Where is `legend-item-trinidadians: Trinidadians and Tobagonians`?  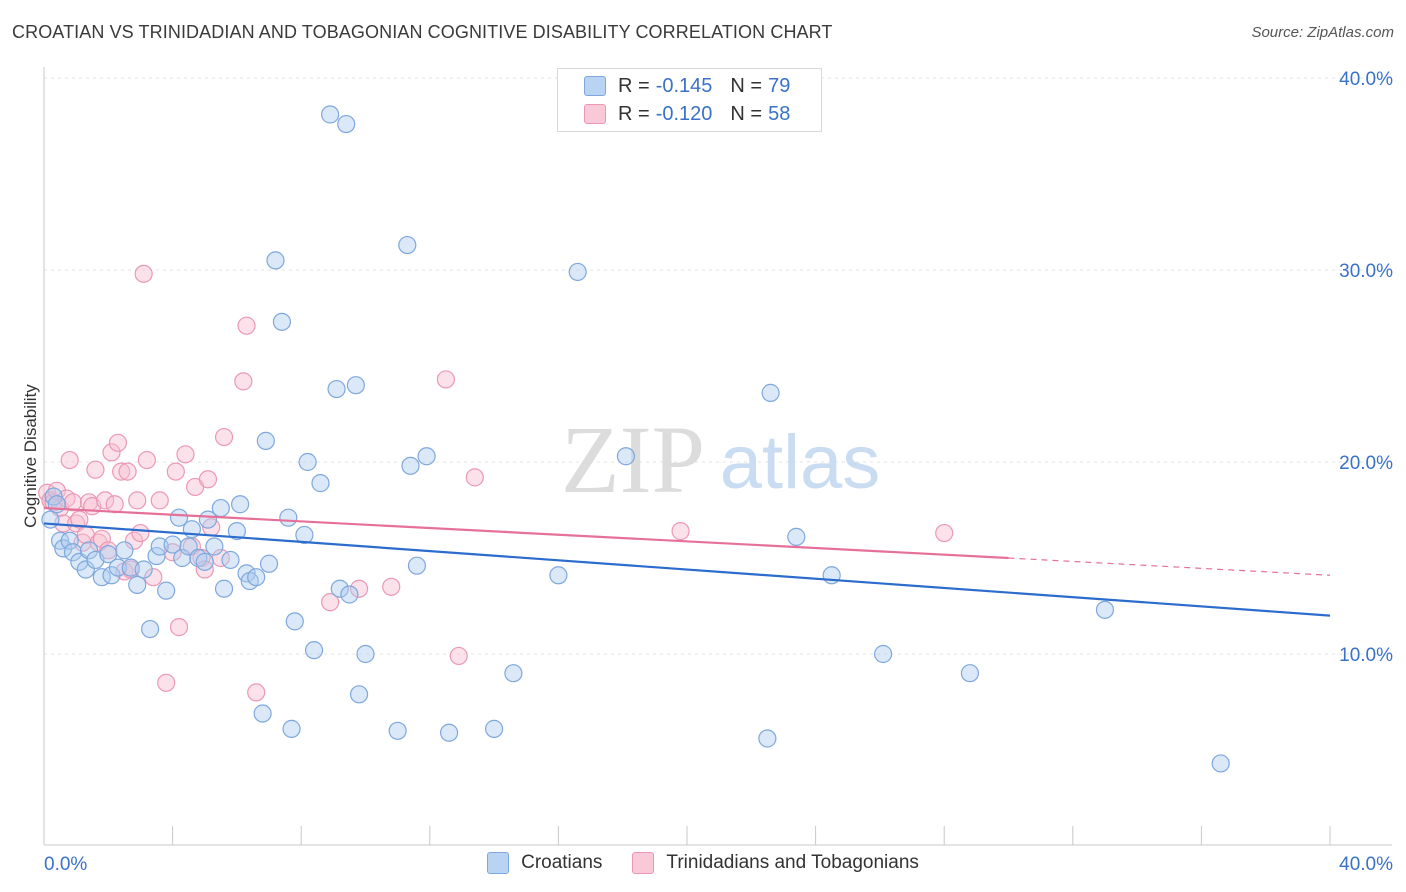
legend-item-trinidadians: Trinidadians and Tobagonians is located at coordinates (775, 863).